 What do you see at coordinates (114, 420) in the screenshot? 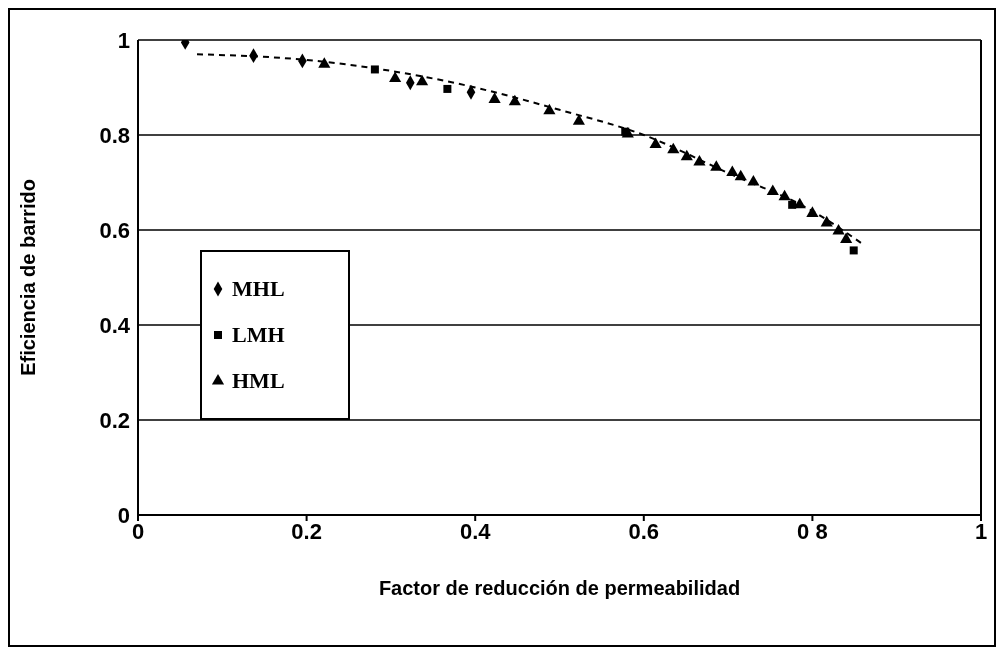
I see `y-tick-label: 0.2` at bounding box center [114, 420].